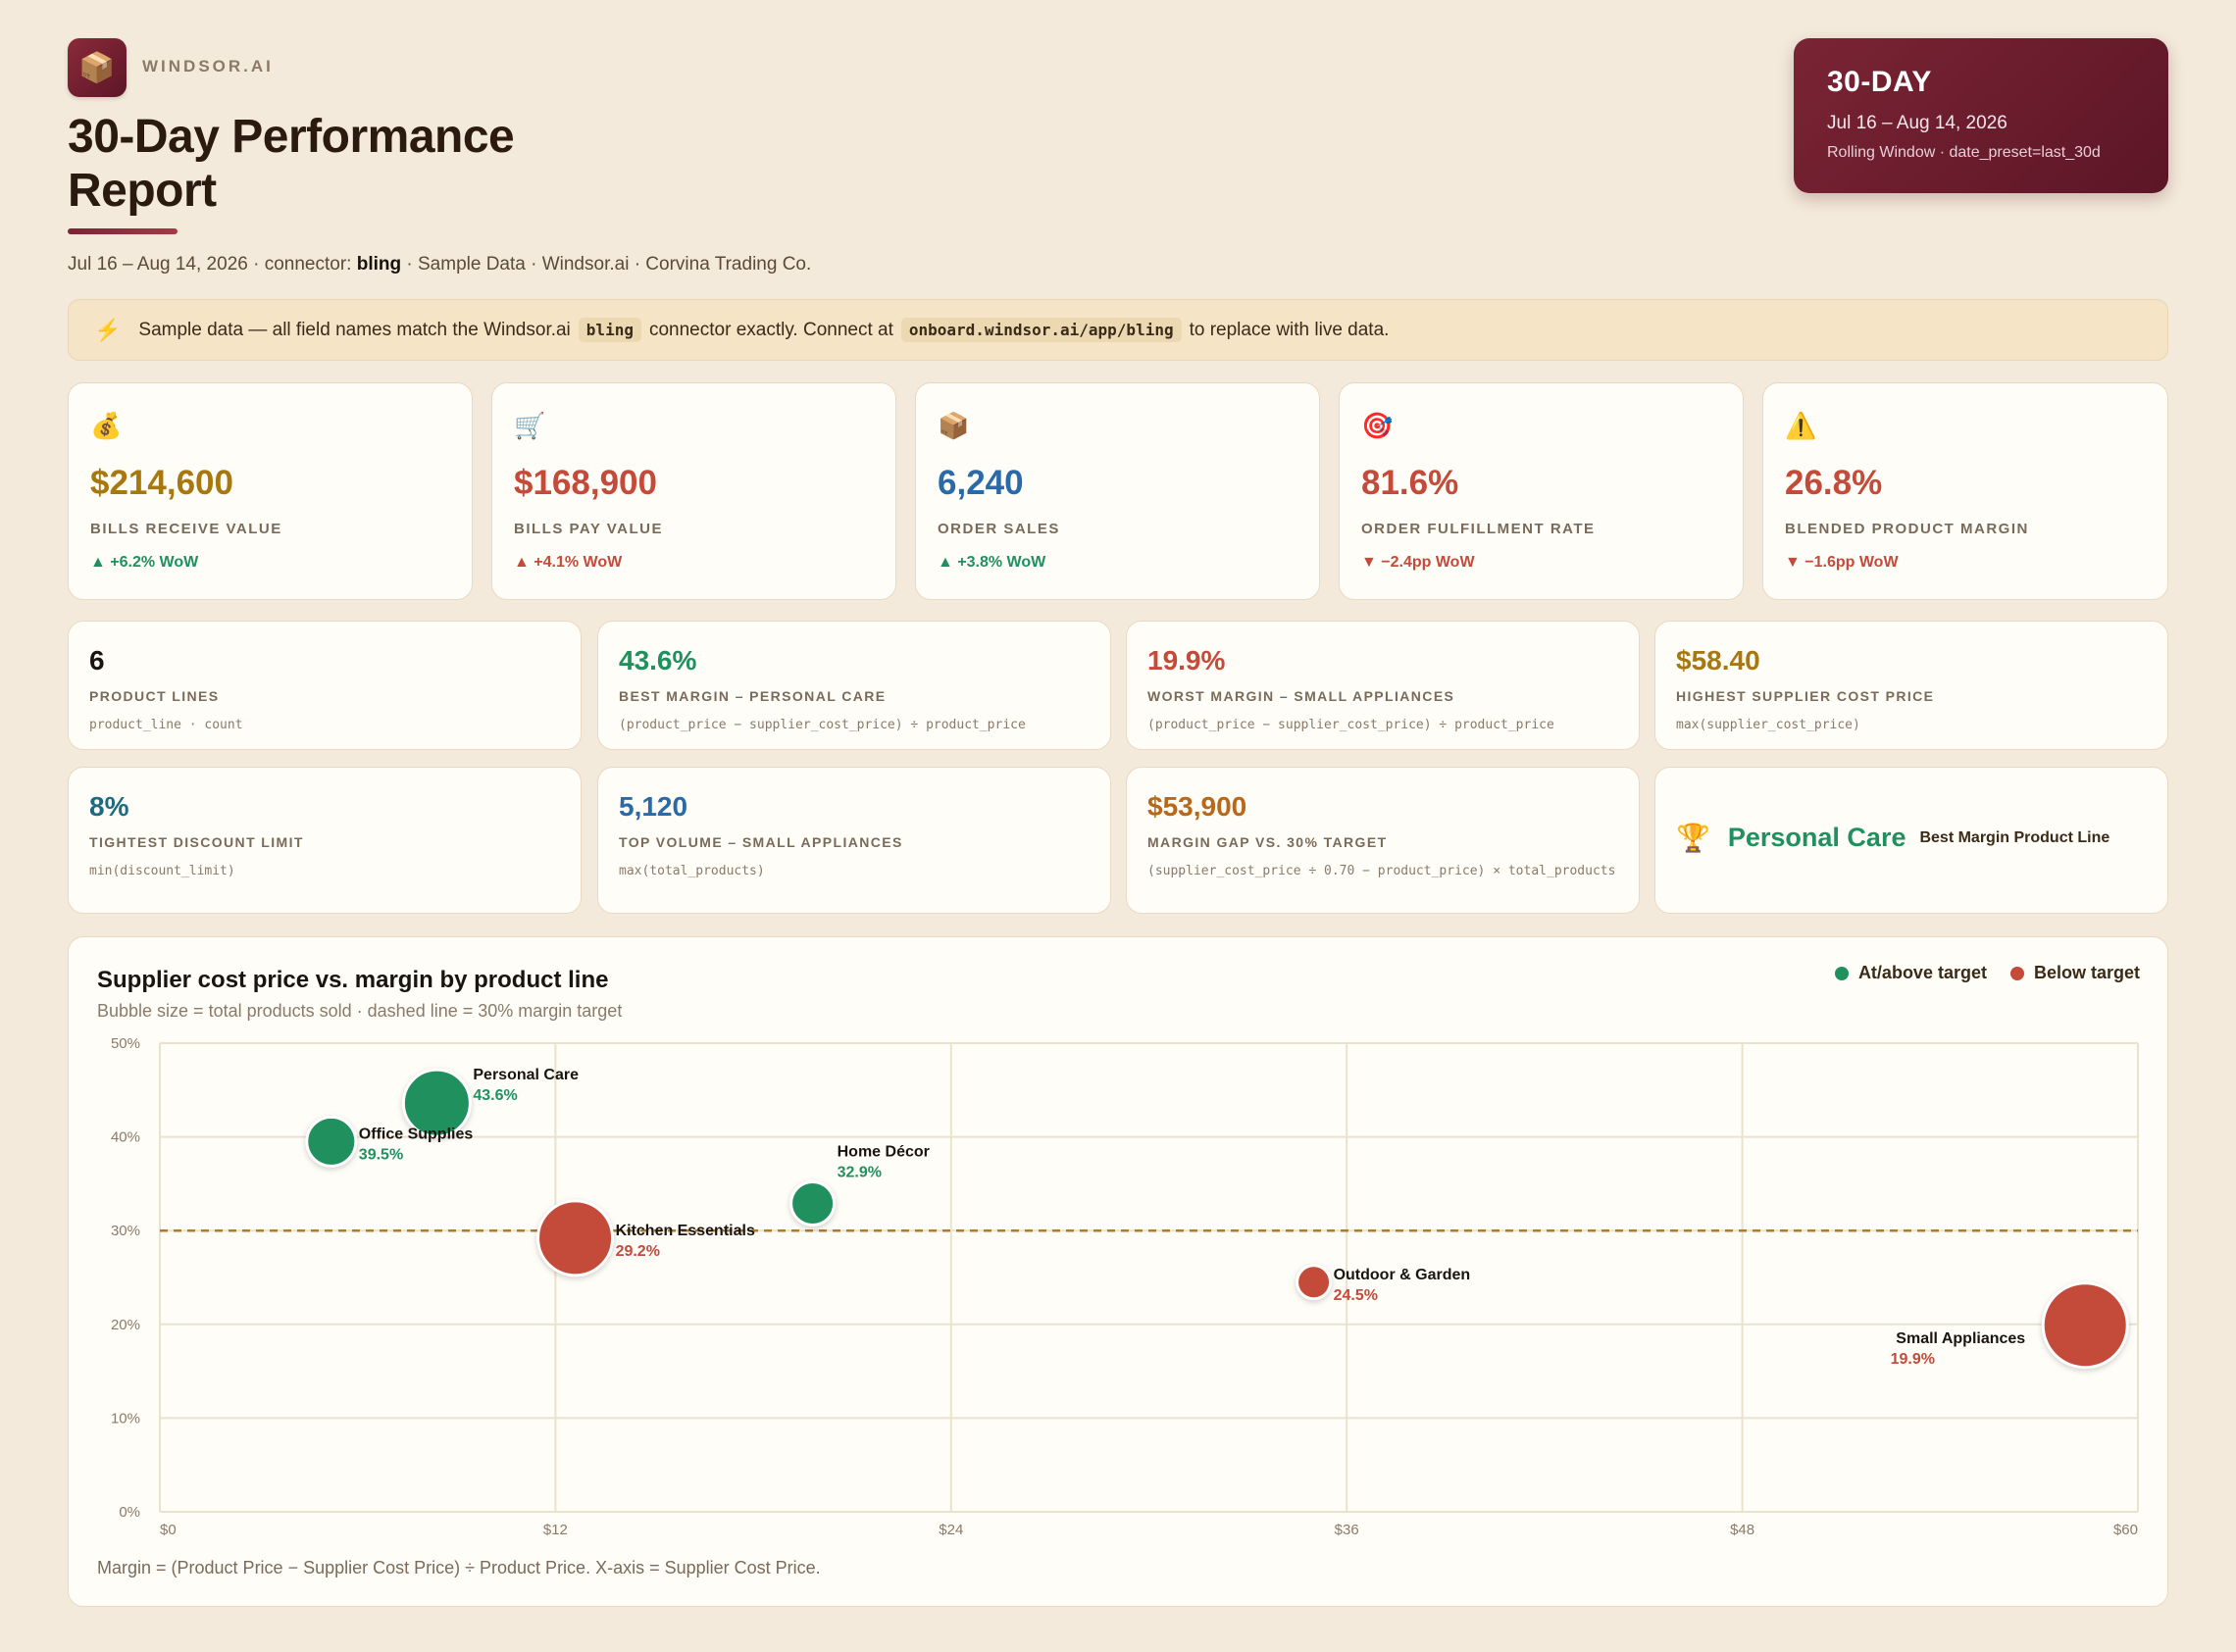 The height and width of the screenshot is (1652, 2236). I want to click on notice-text-3: to replace with live data., so click(1290, 329).